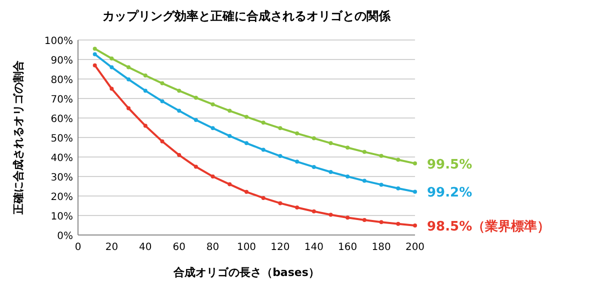 The height and width of the screenshot is (284, 612). What do you see at coordinates (61, 217) in the screenshot?
I see `y-tick-label: 10%` at bounding box center [61, 217].